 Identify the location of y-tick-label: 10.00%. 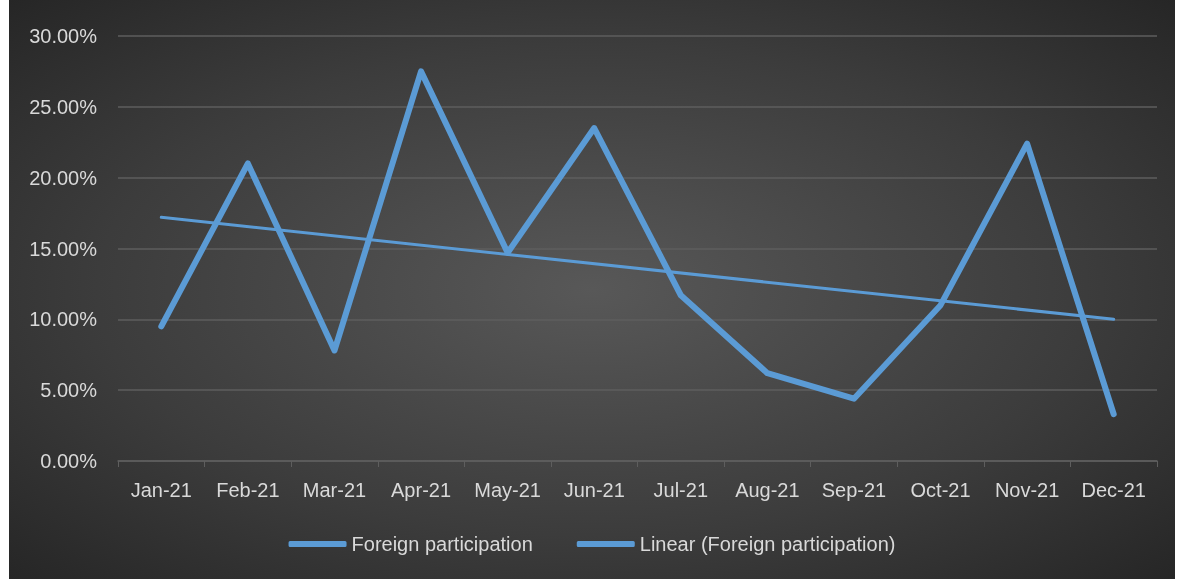
(63, 319).